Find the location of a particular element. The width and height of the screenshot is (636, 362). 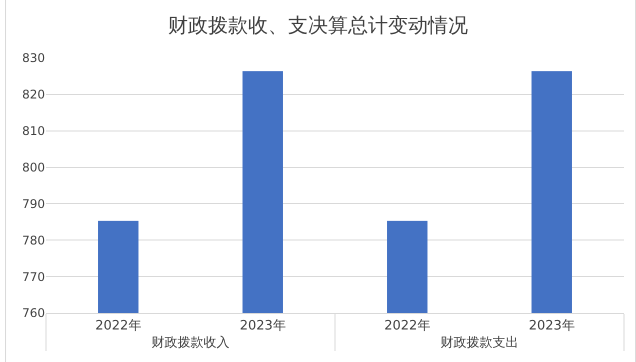

y-tick-label: 800 is located at coordinates (33, 167).